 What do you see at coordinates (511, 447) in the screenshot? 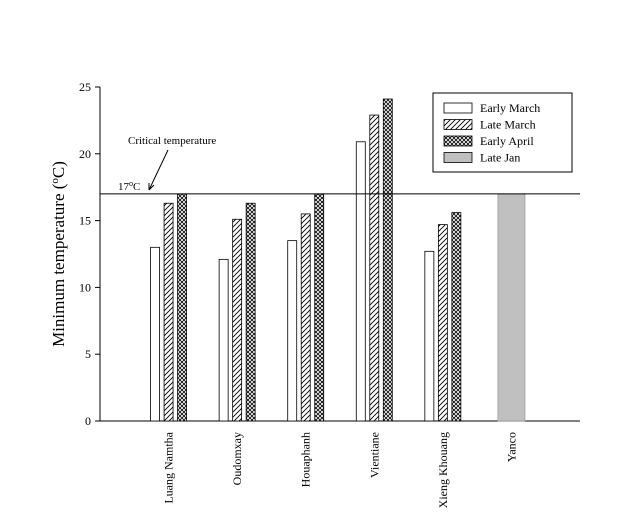
I see `x-tick-label: Yanco` at bounding box center [511, 447].